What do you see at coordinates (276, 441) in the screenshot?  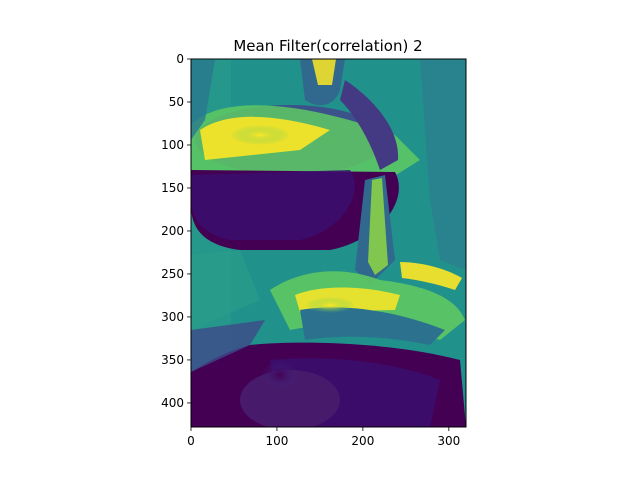 I see `x-tick-label: 100` at bounding box center [276, 441].